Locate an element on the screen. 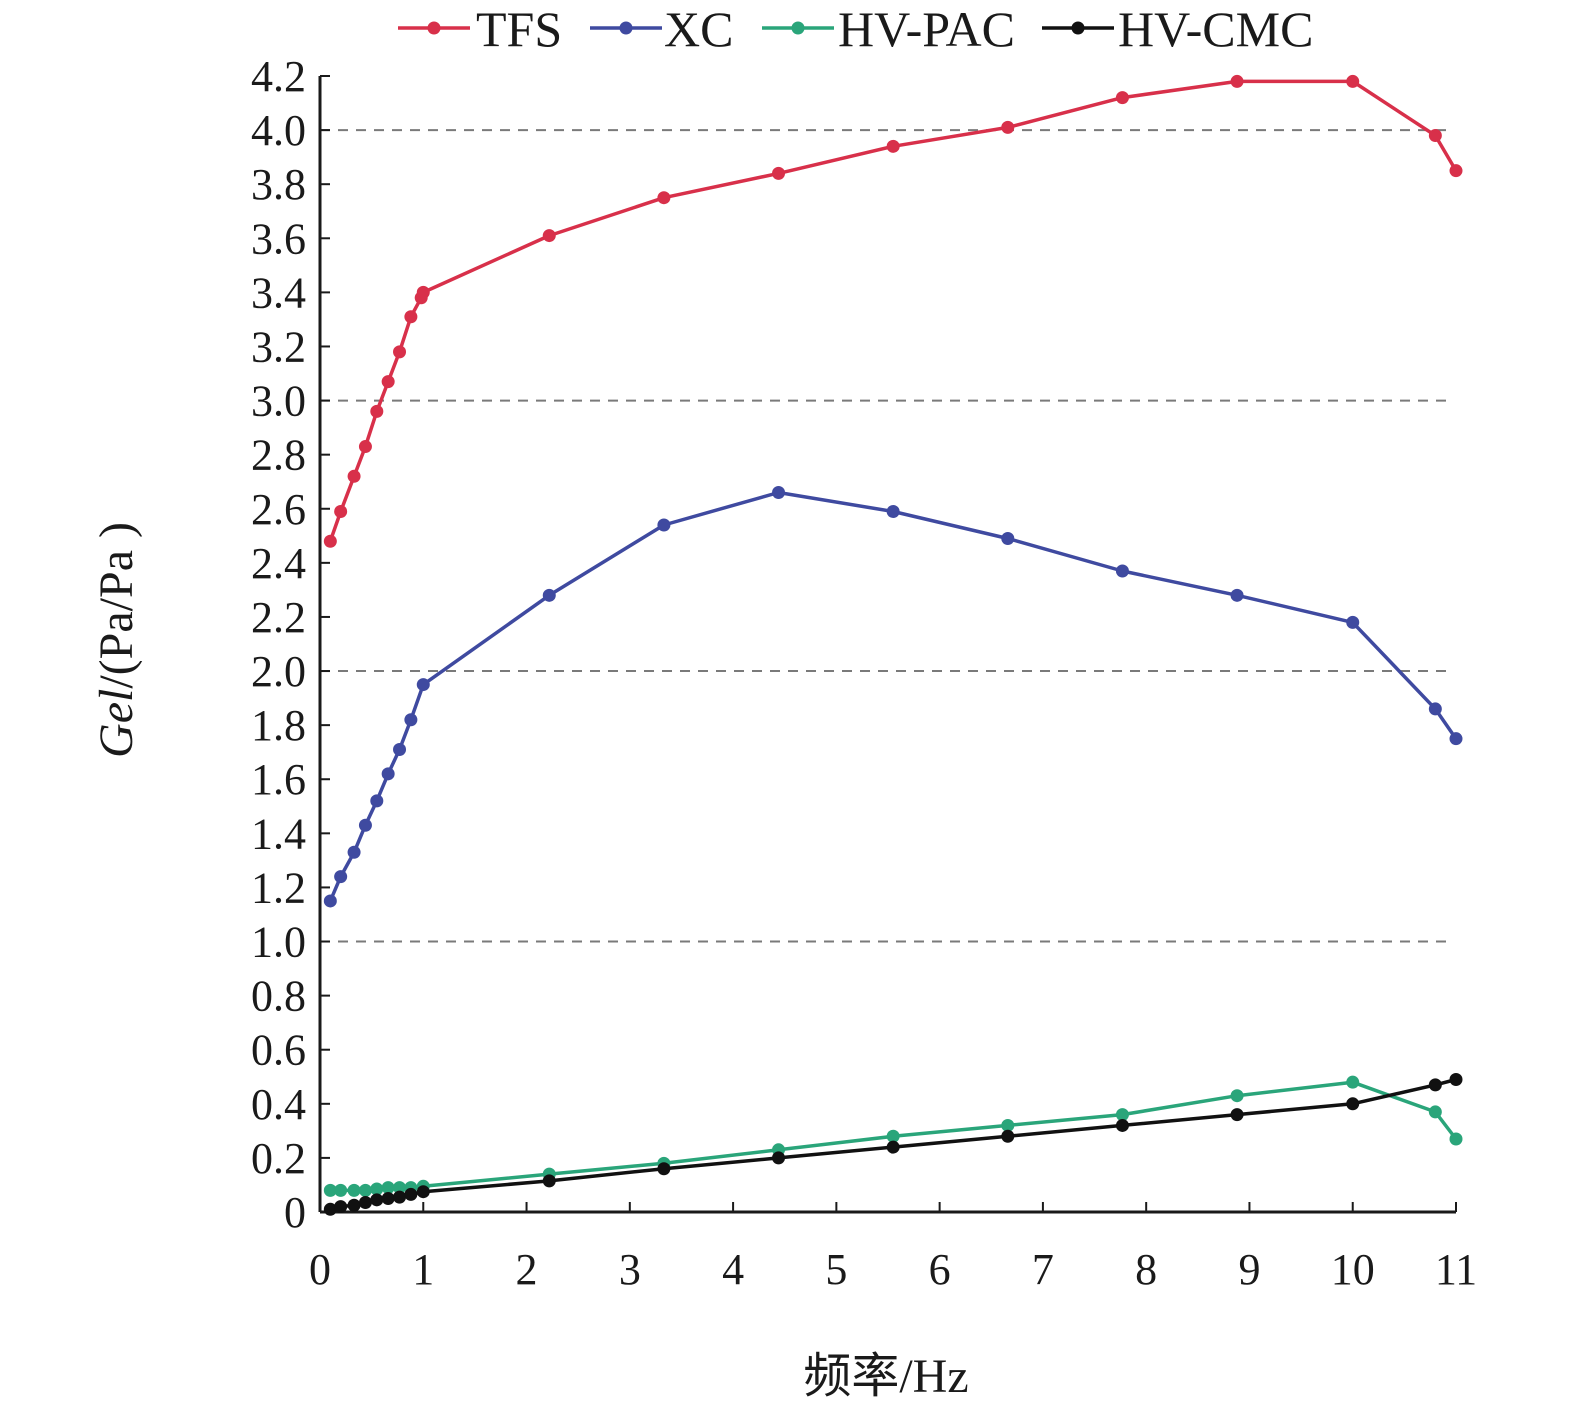 The height and width of the screenshot is (1417, 1575). y-tick-label: 3.2 is located at coordinates (278, 346).